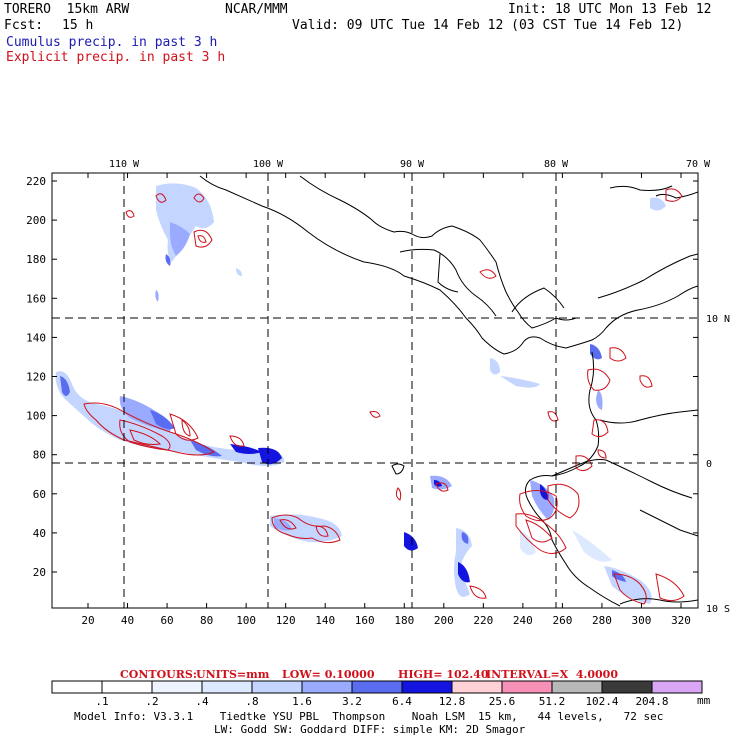 This screenshot has height=740, width=740. Describe the element at coordinates (704, 700) in the screenshot. I see `colorbar-units: mm` at that location.